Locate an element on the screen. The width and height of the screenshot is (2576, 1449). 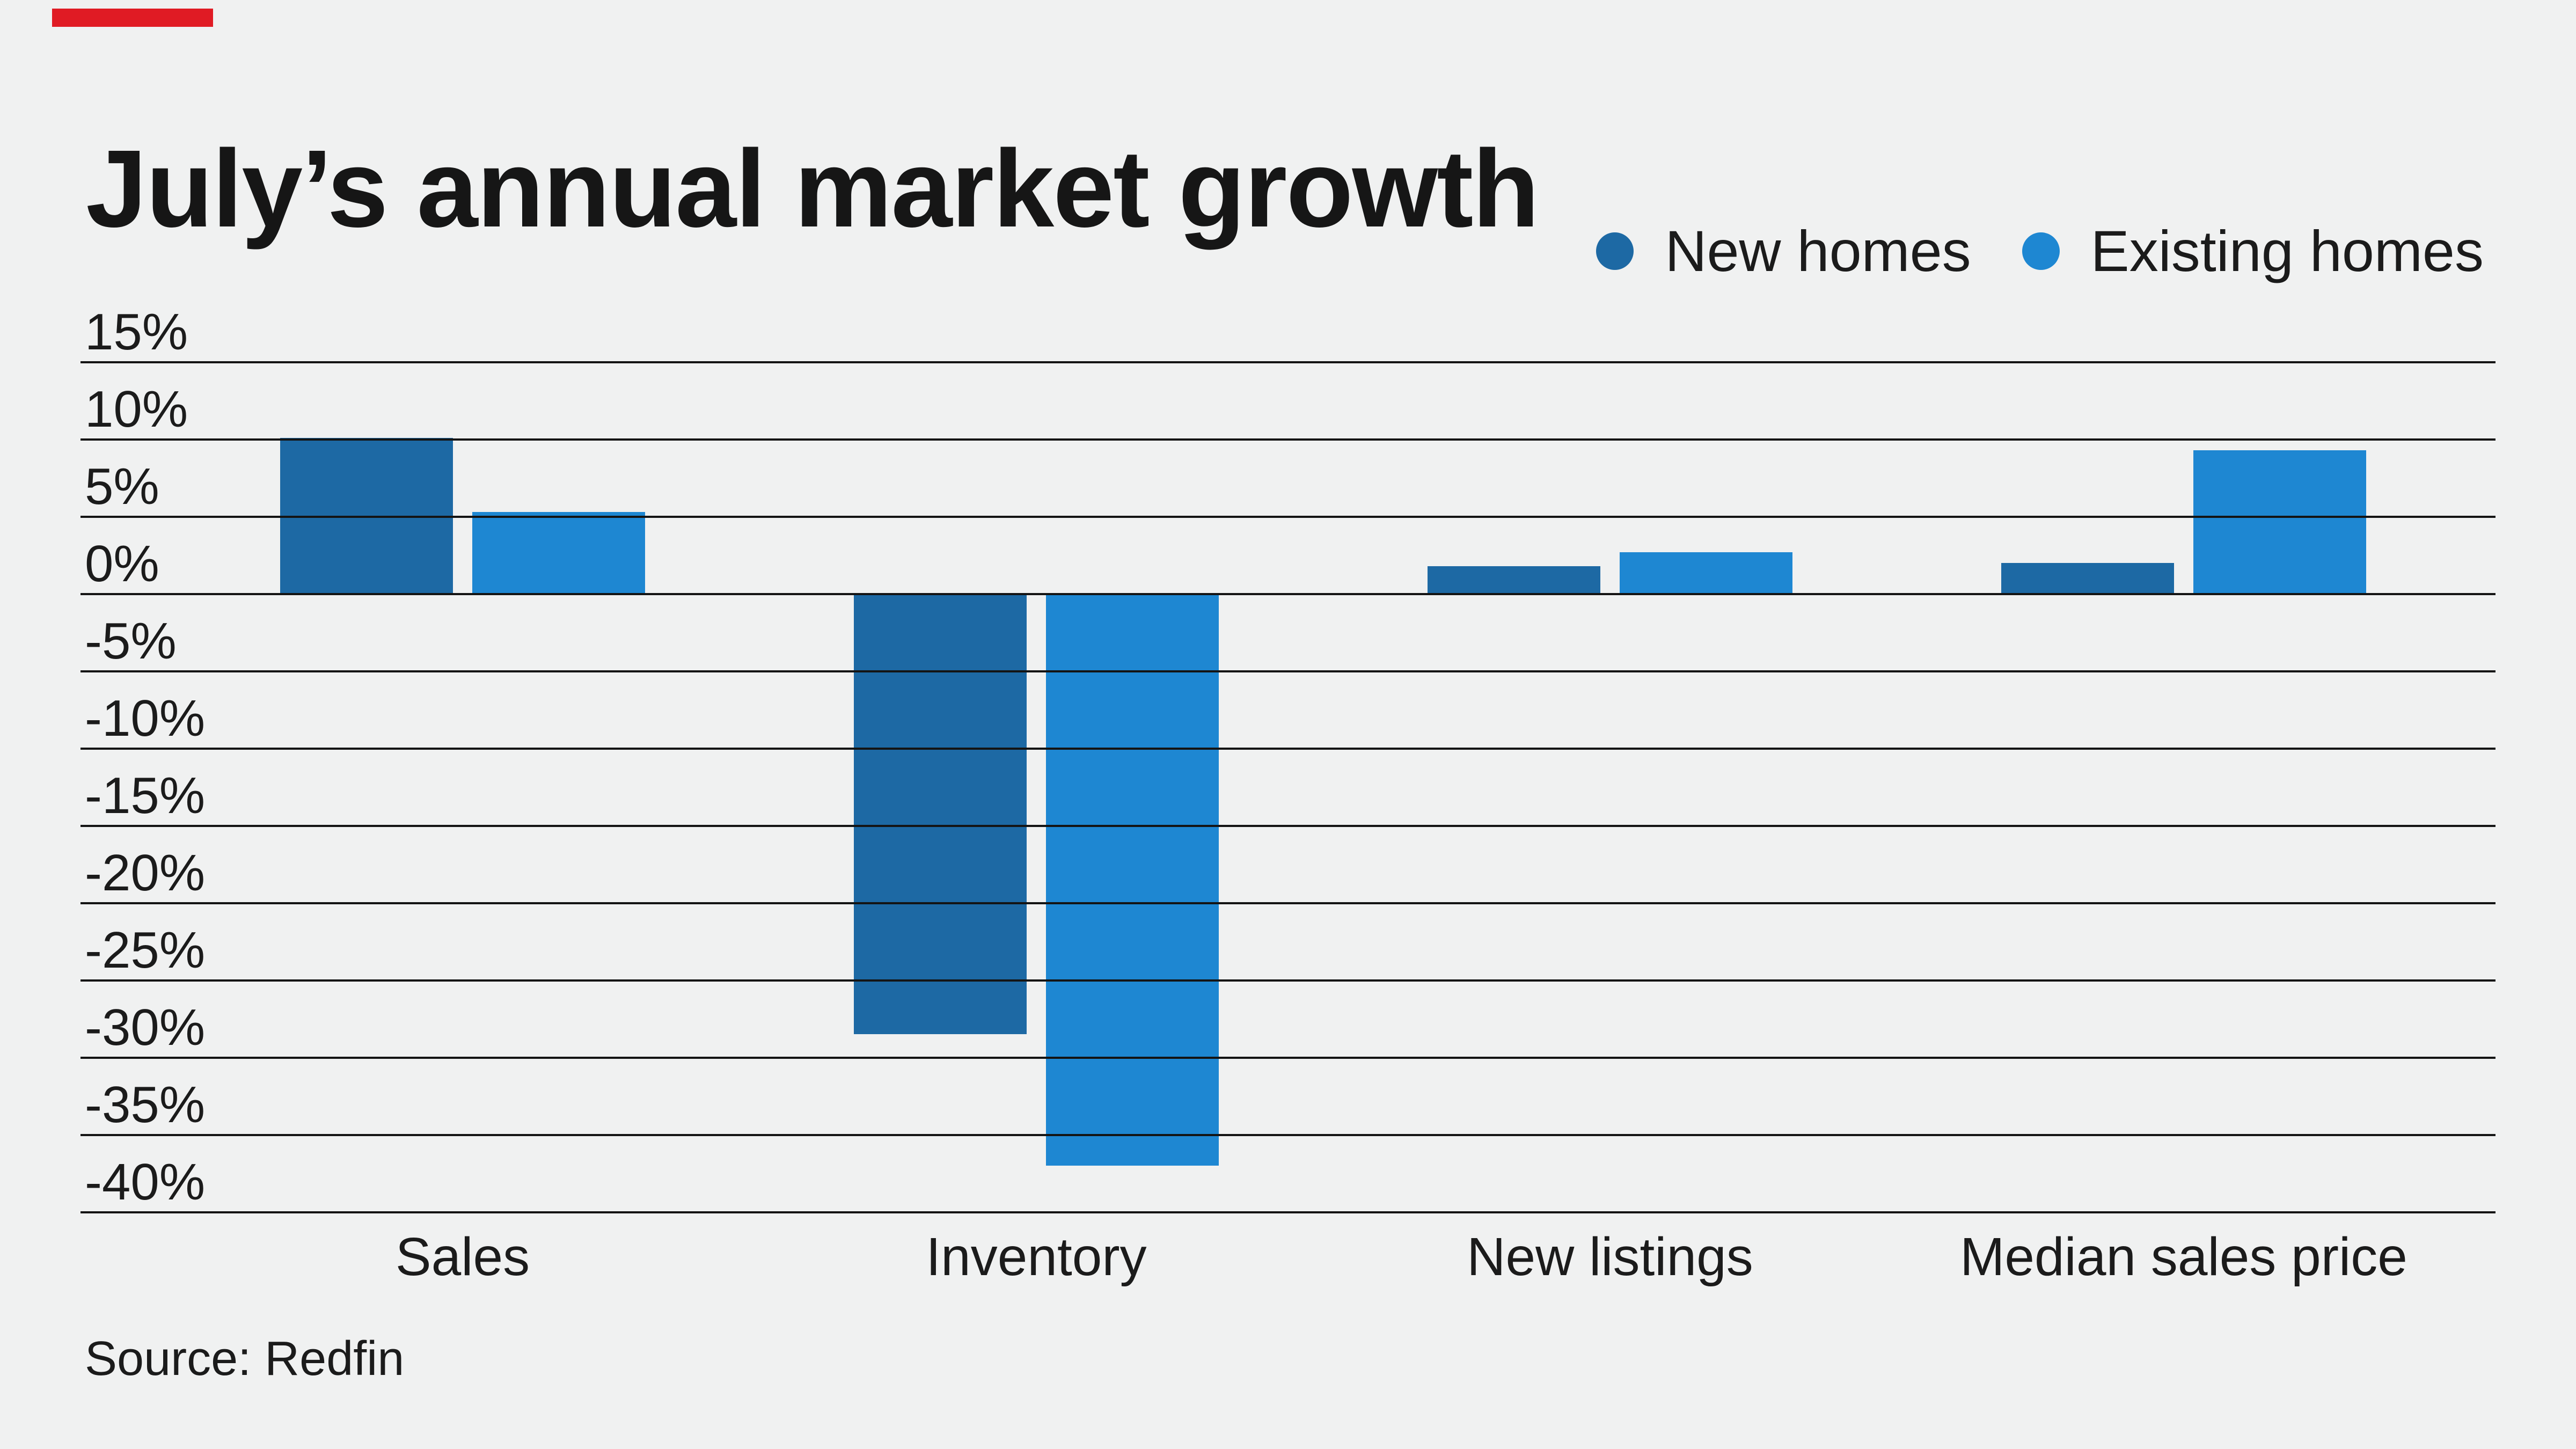
bar-existing-homes-new-listings is located at coordinates (1706, 573).